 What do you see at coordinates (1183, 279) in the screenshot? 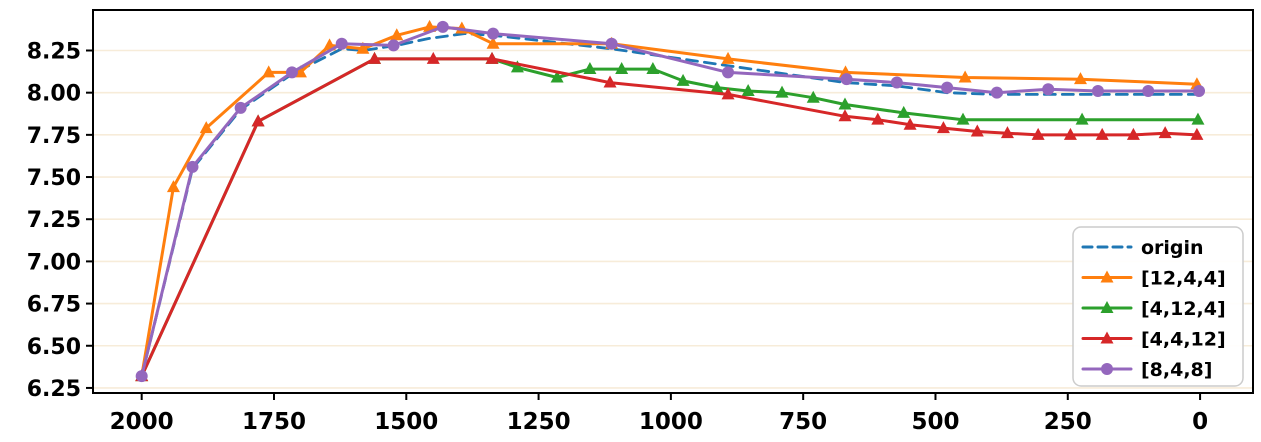
I see `legend-label: [12,4,4]` at bounding box center [1183, 279].